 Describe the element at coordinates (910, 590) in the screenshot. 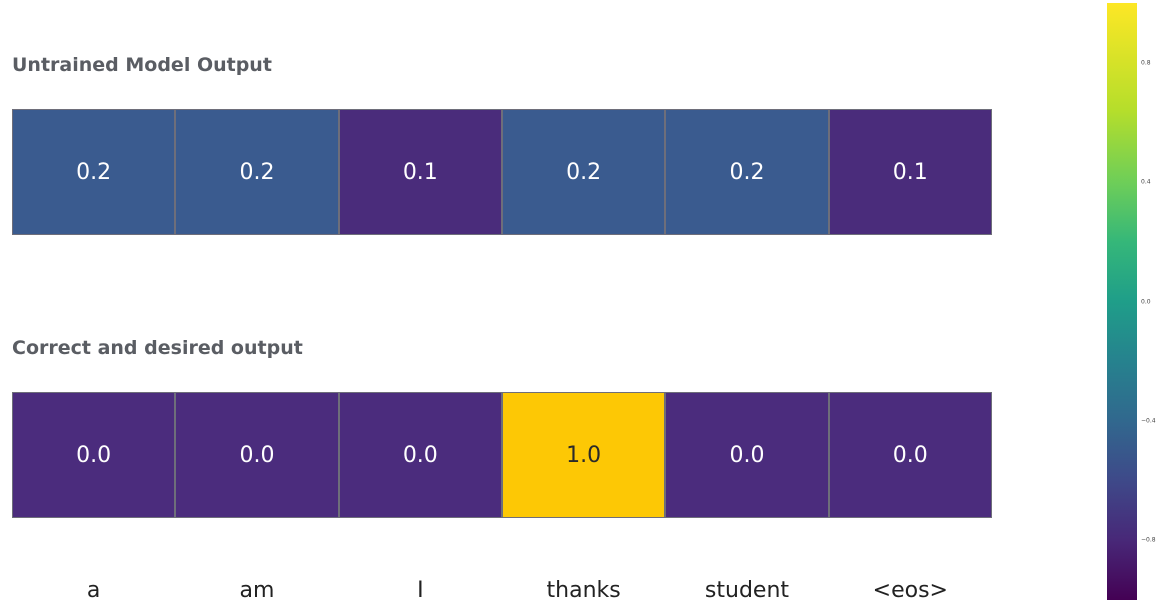

I see `token-label: <eos>` at that location.